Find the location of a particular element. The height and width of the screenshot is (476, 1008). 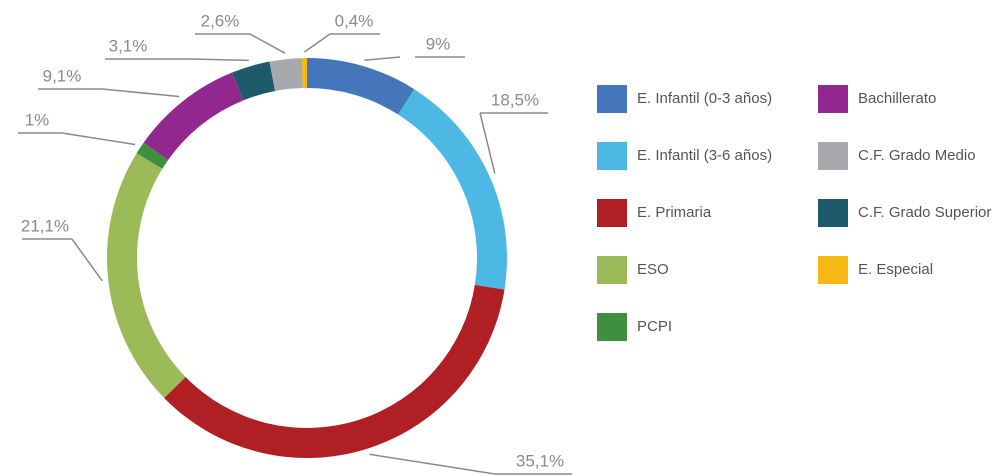

data-label: 0,4% is located at coordinates (354, 20).